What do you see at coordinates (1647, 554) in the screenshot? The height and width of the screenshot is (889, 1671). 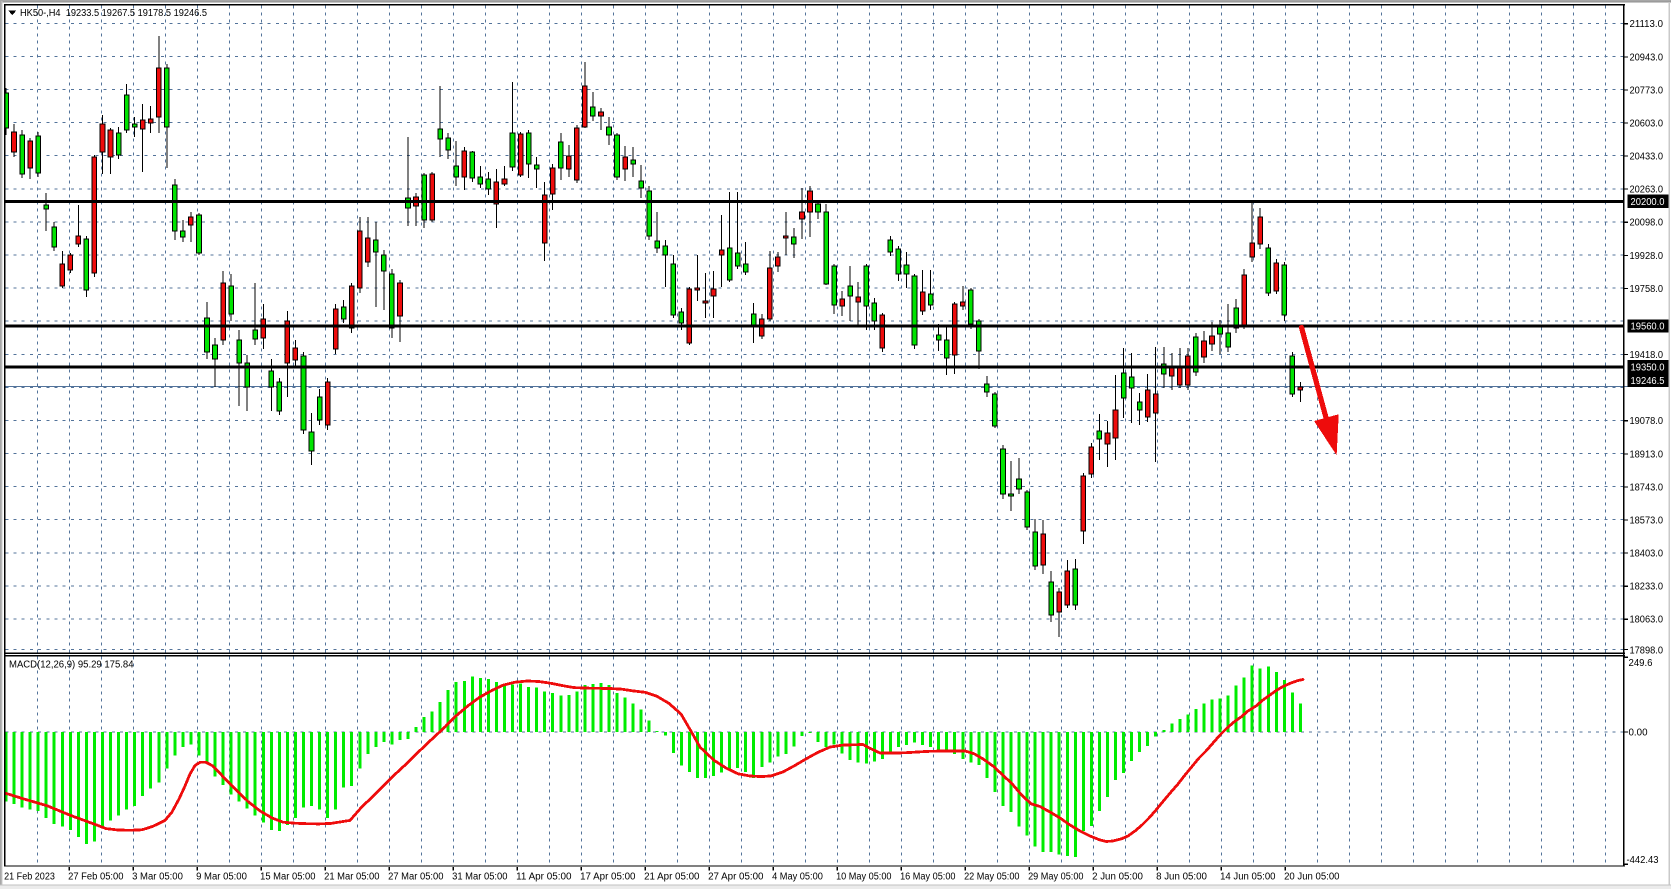 I see `svg-text: 18403.0` at bounding box center [1647, 554].